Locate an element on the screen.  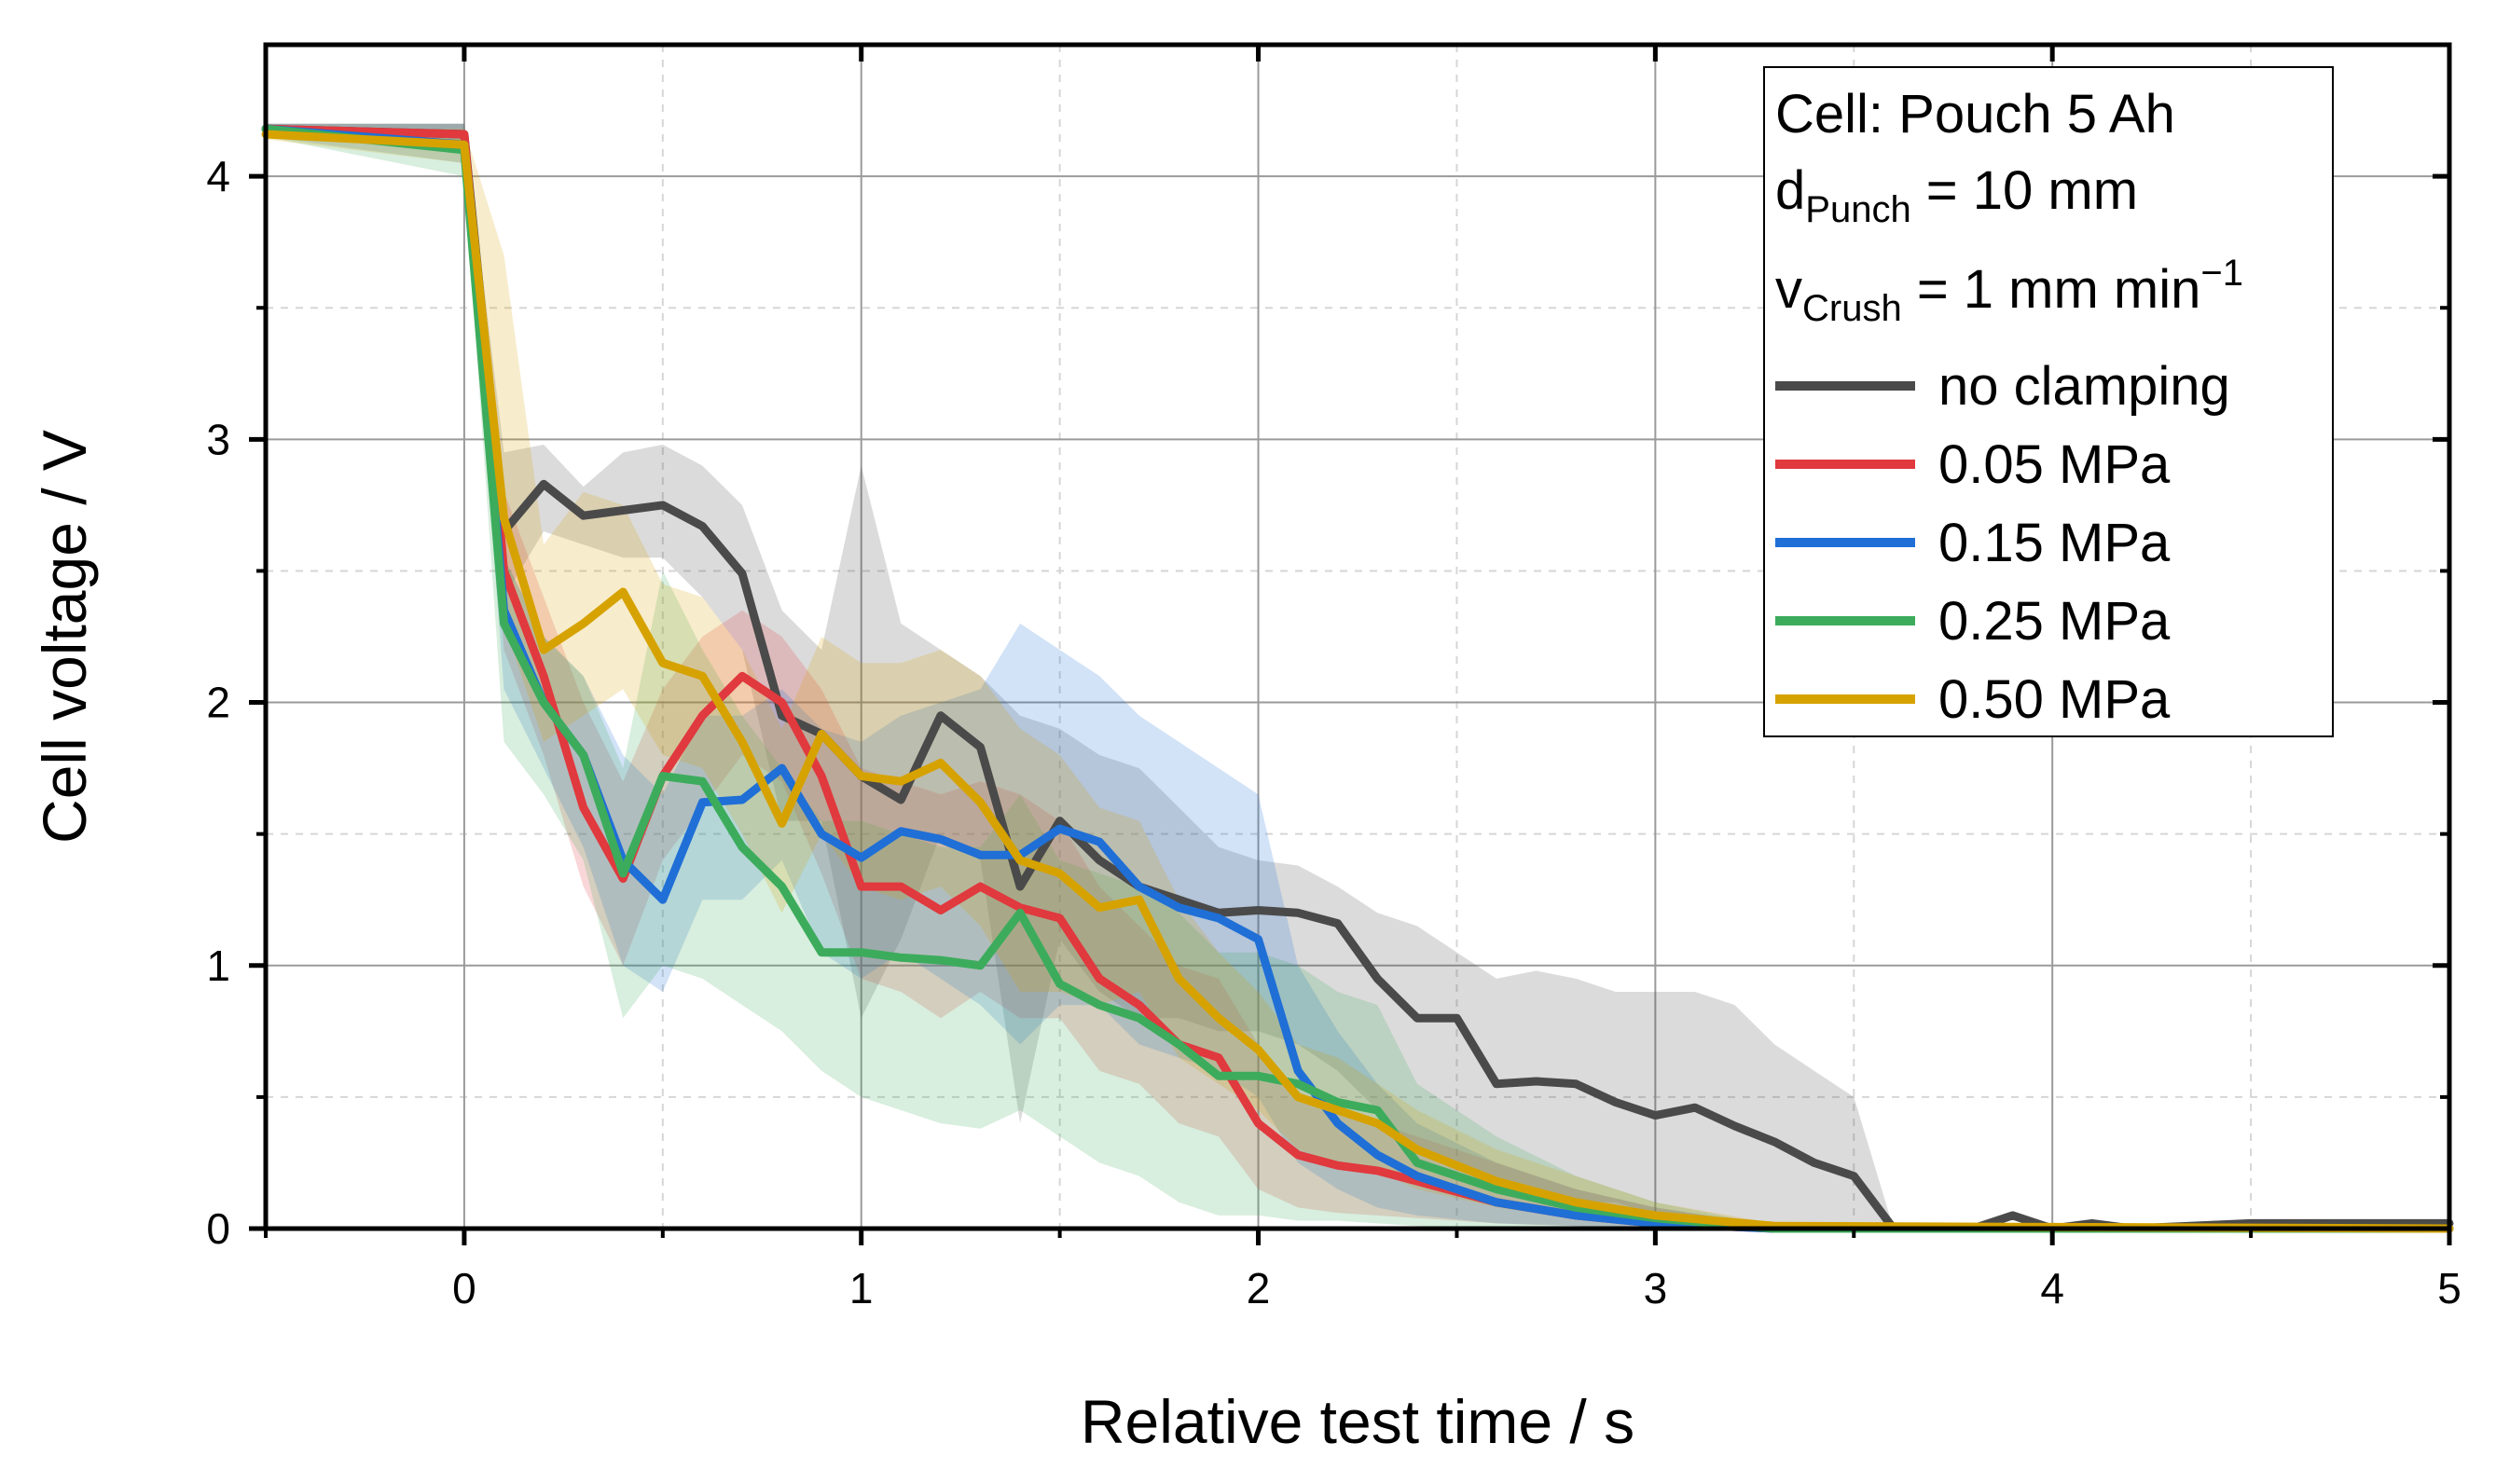
y-tick-label: 3 is located at coordinates (218, 439).